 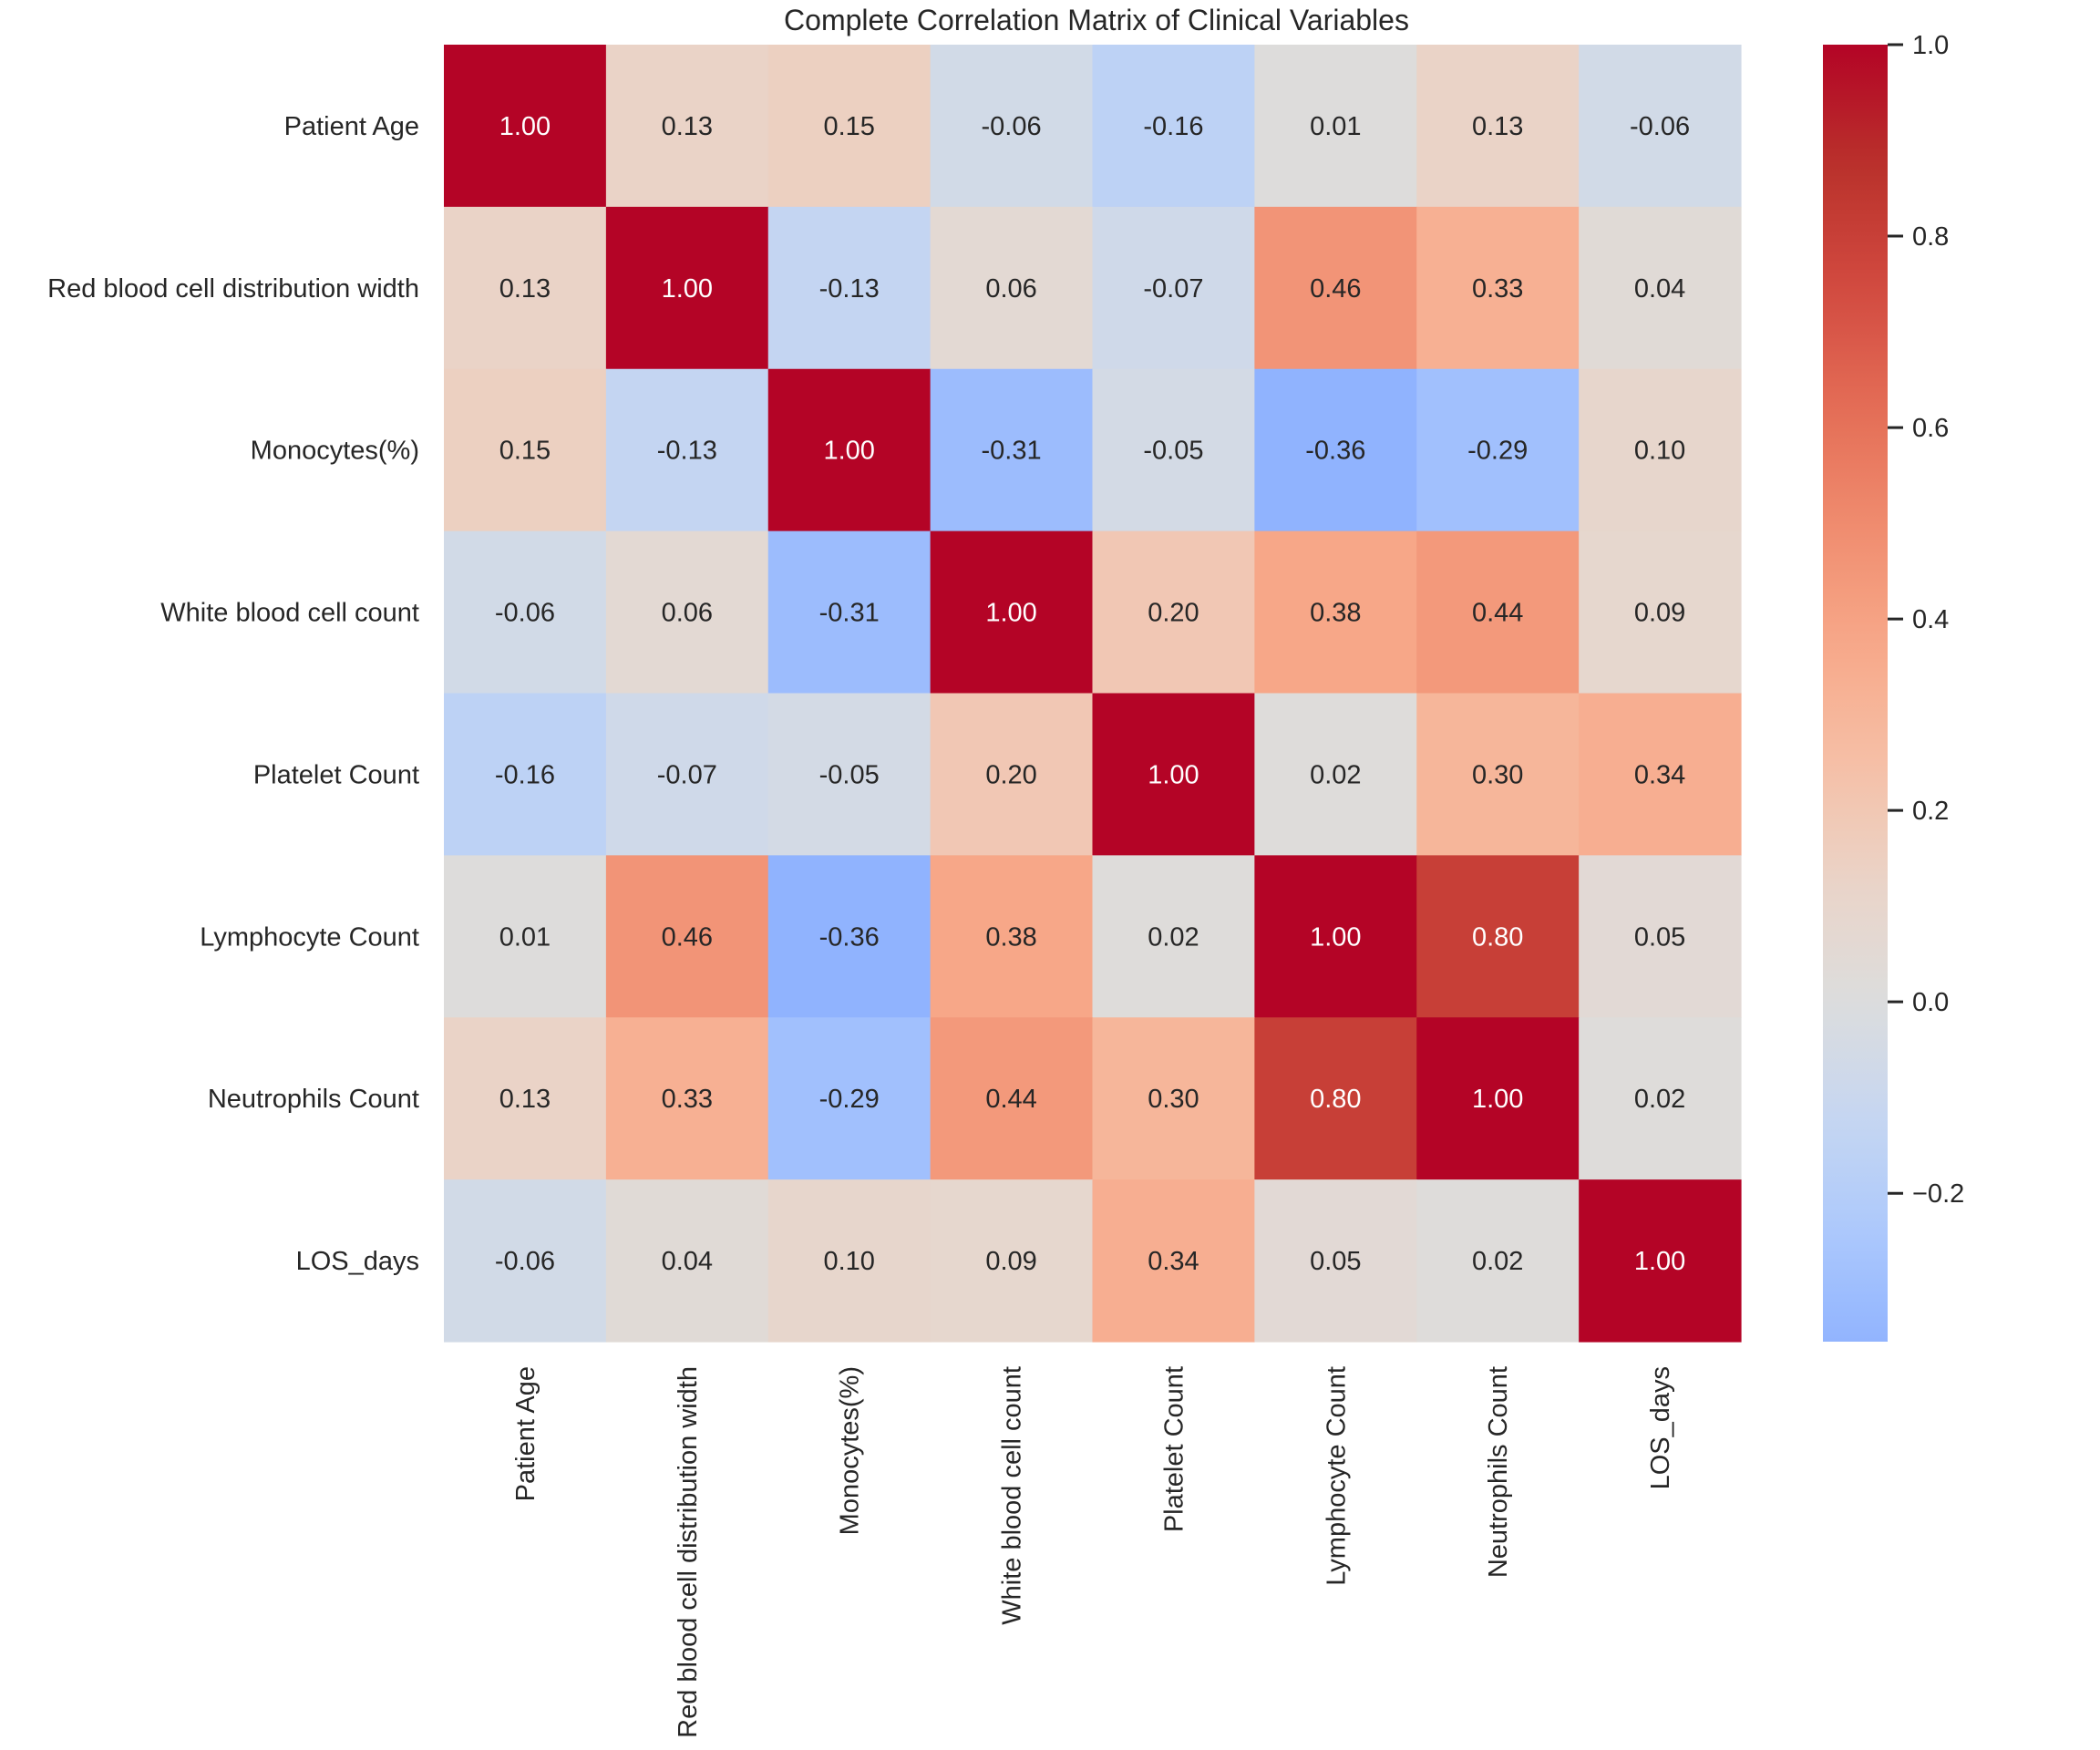 What do you see at coordinates (1856, 694) in the screenshot?
I see `colorbar` at bounding box center [1856, 694].